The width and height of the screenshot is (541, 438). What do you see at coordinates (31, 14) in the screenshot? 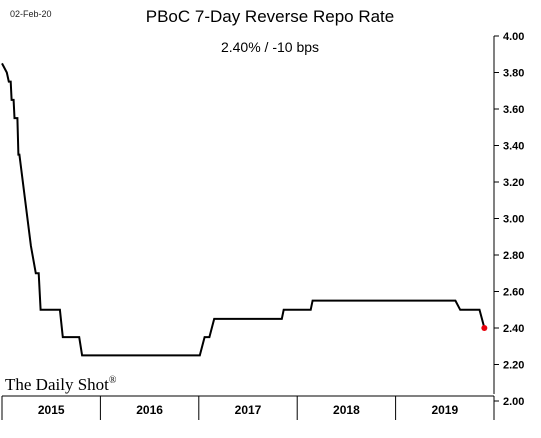
I see `date-stamp: 02-Feb-20` at bounding box center [31, 14].